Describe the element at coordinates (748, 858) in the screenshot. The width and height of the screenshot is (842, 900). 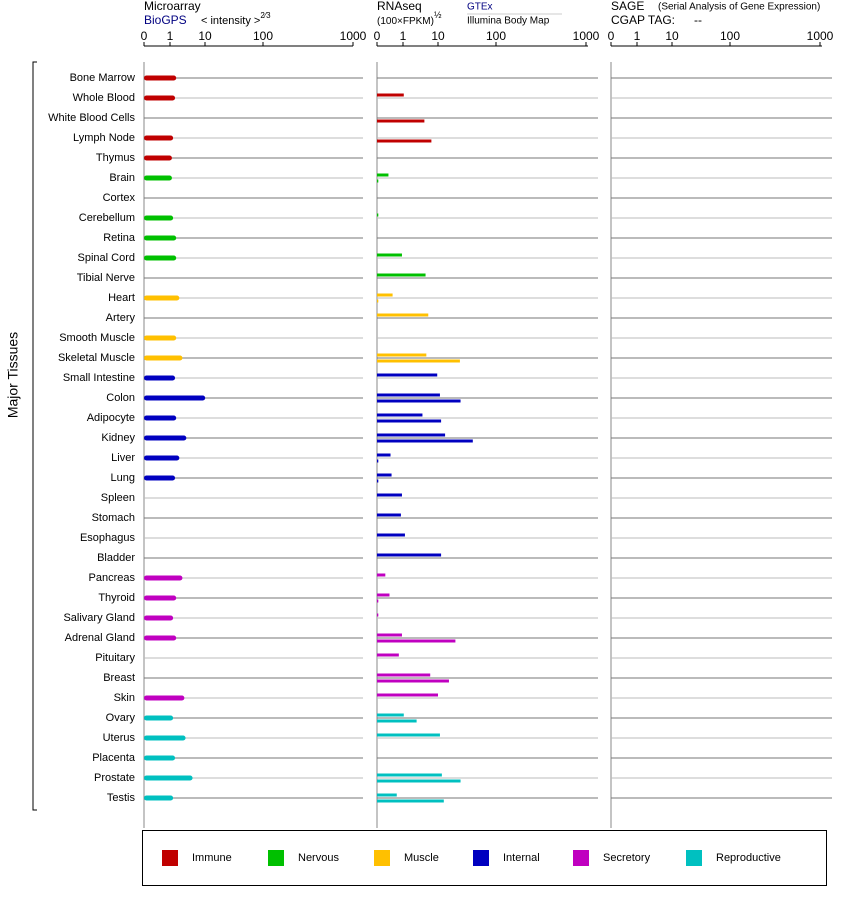
I see `legend-label: Reproductive` at that location.